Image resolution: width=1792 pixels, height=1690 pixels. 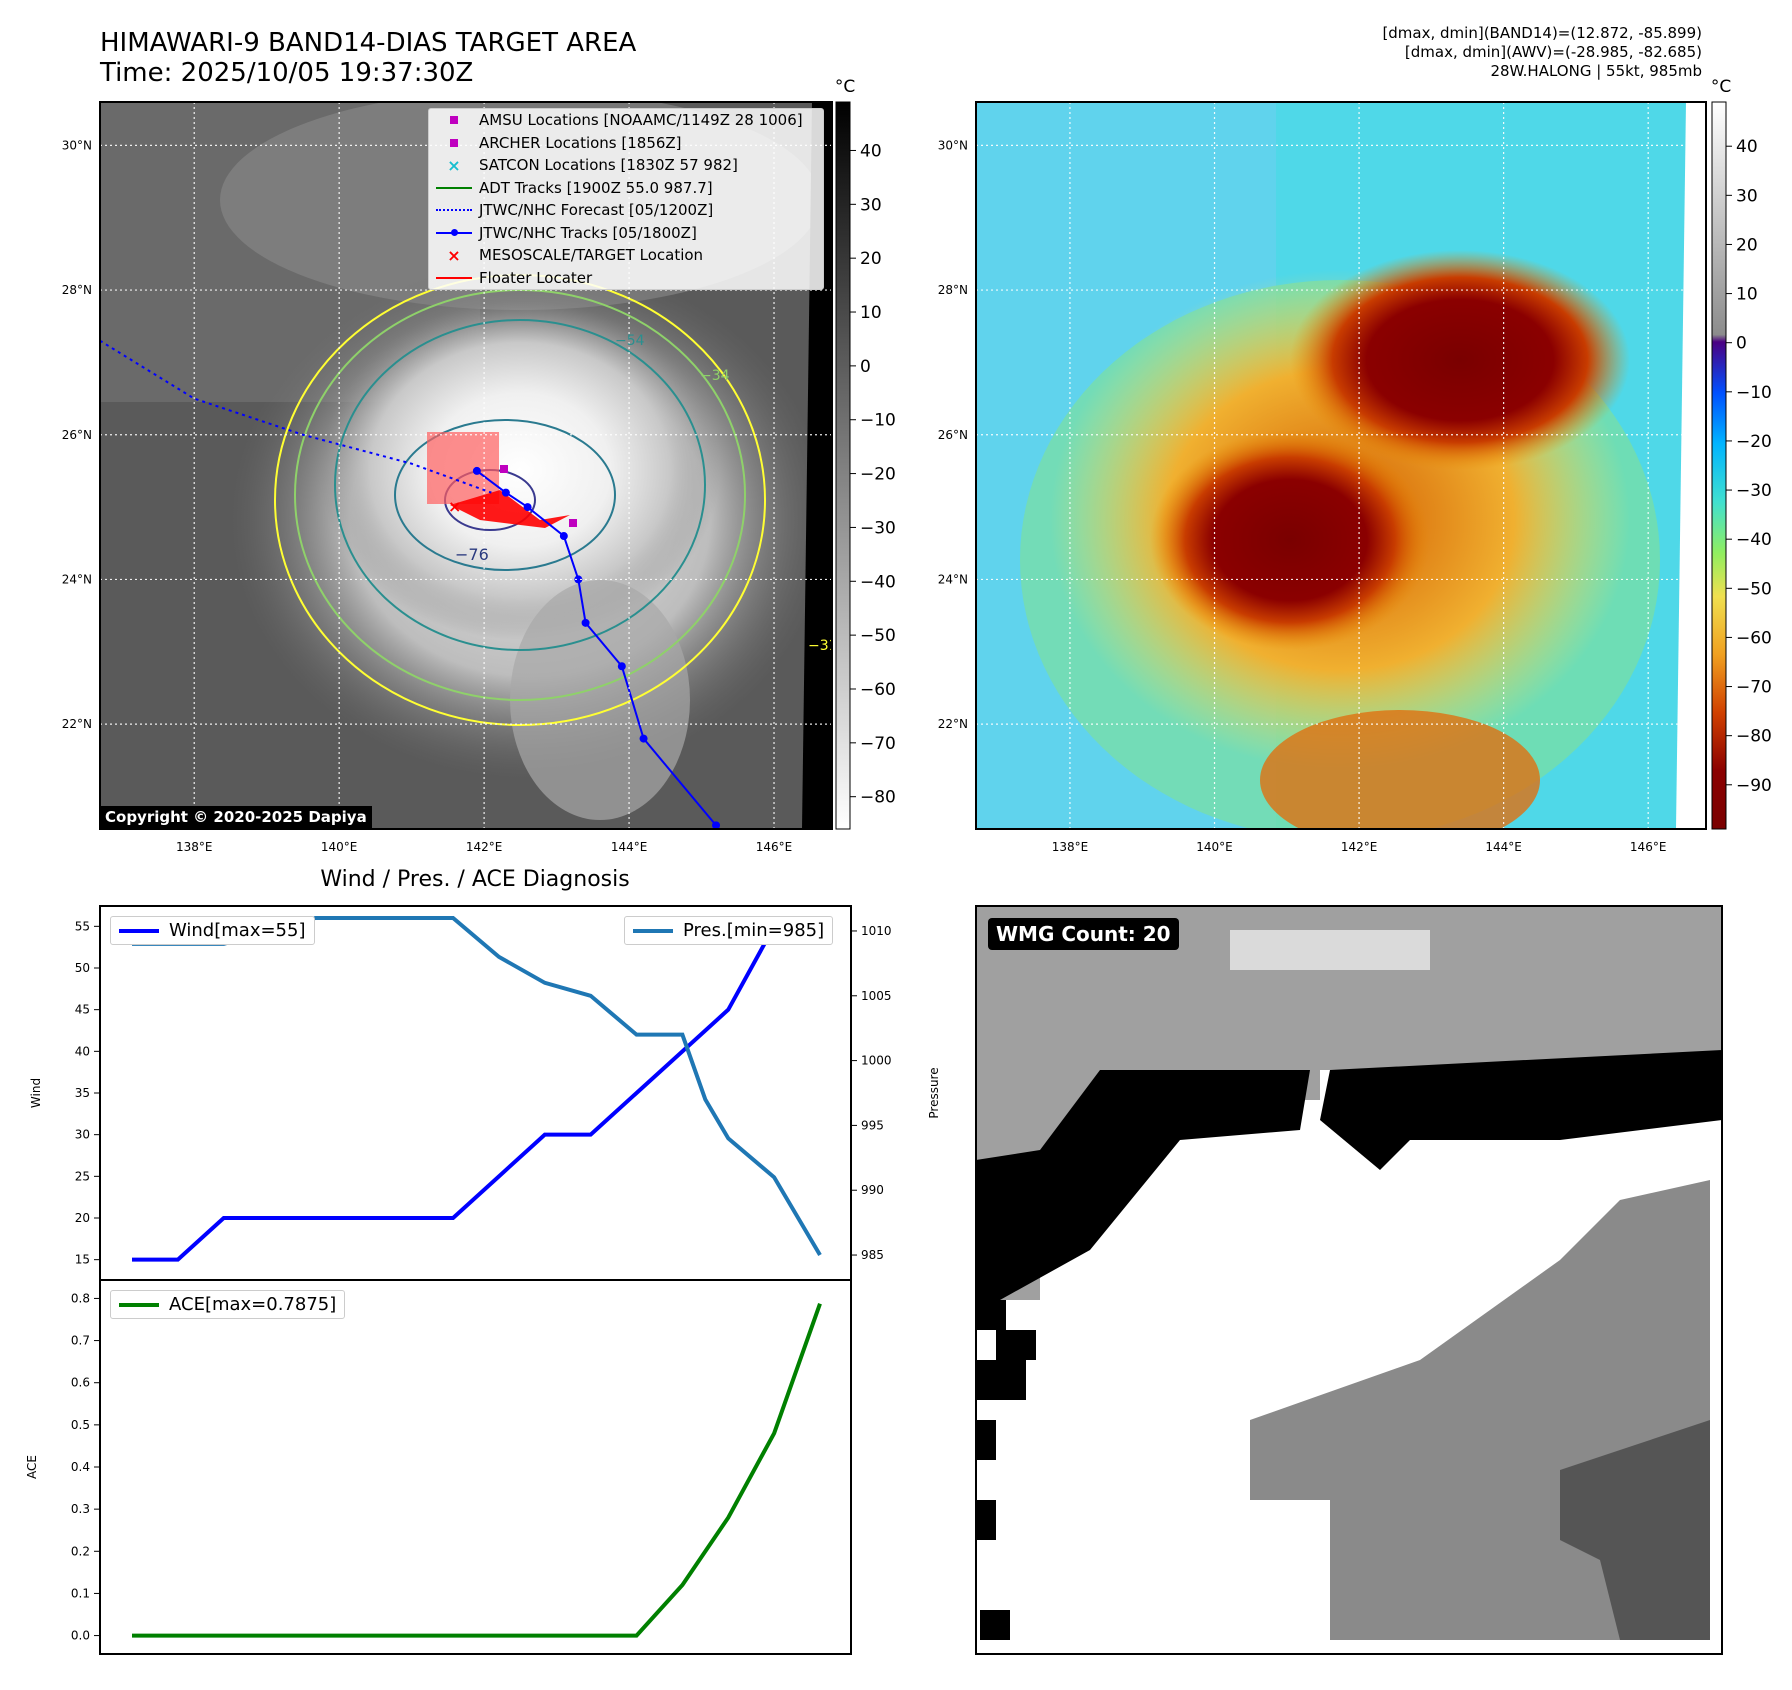 What do you see at coordinates (591, 255) in the screenshot?
I see `legend-label: MESOSCALE/TARGET Location` at bounding box center [591, 255].